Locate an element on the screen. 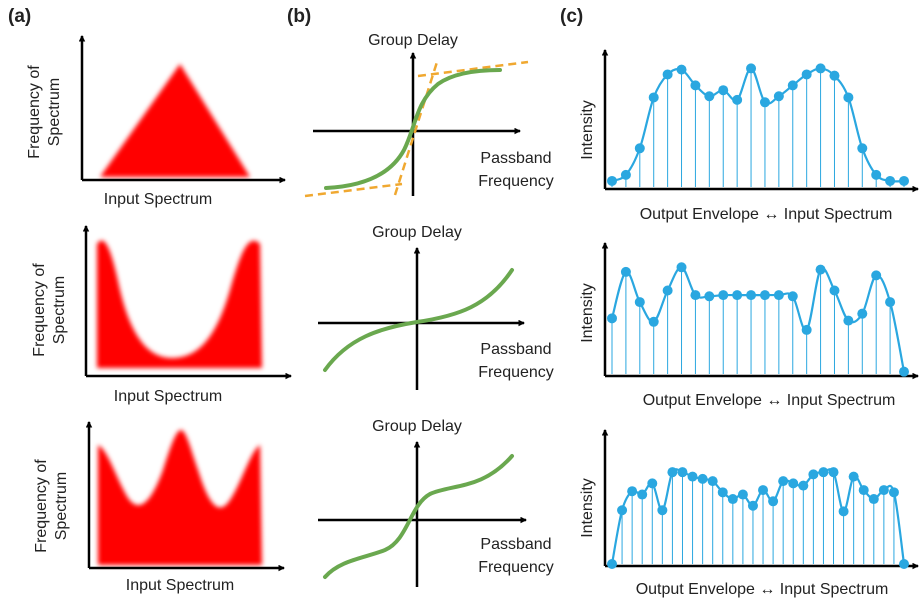 Image resolution: width=923 pixels, height=598 pixels. asymptote-dashed-upper is located at coordinates (473, 69).